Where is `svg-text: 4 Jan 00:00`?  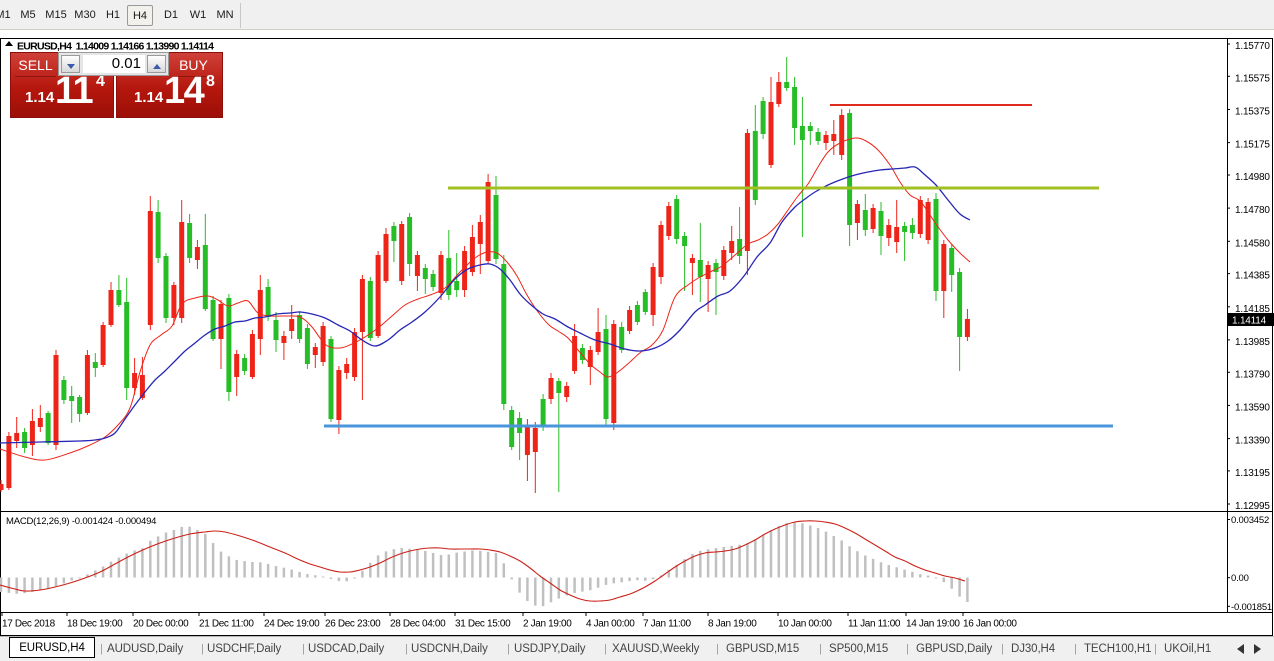 svg-text: 4 Jan 00:00 is located at coordinates (610, 624).